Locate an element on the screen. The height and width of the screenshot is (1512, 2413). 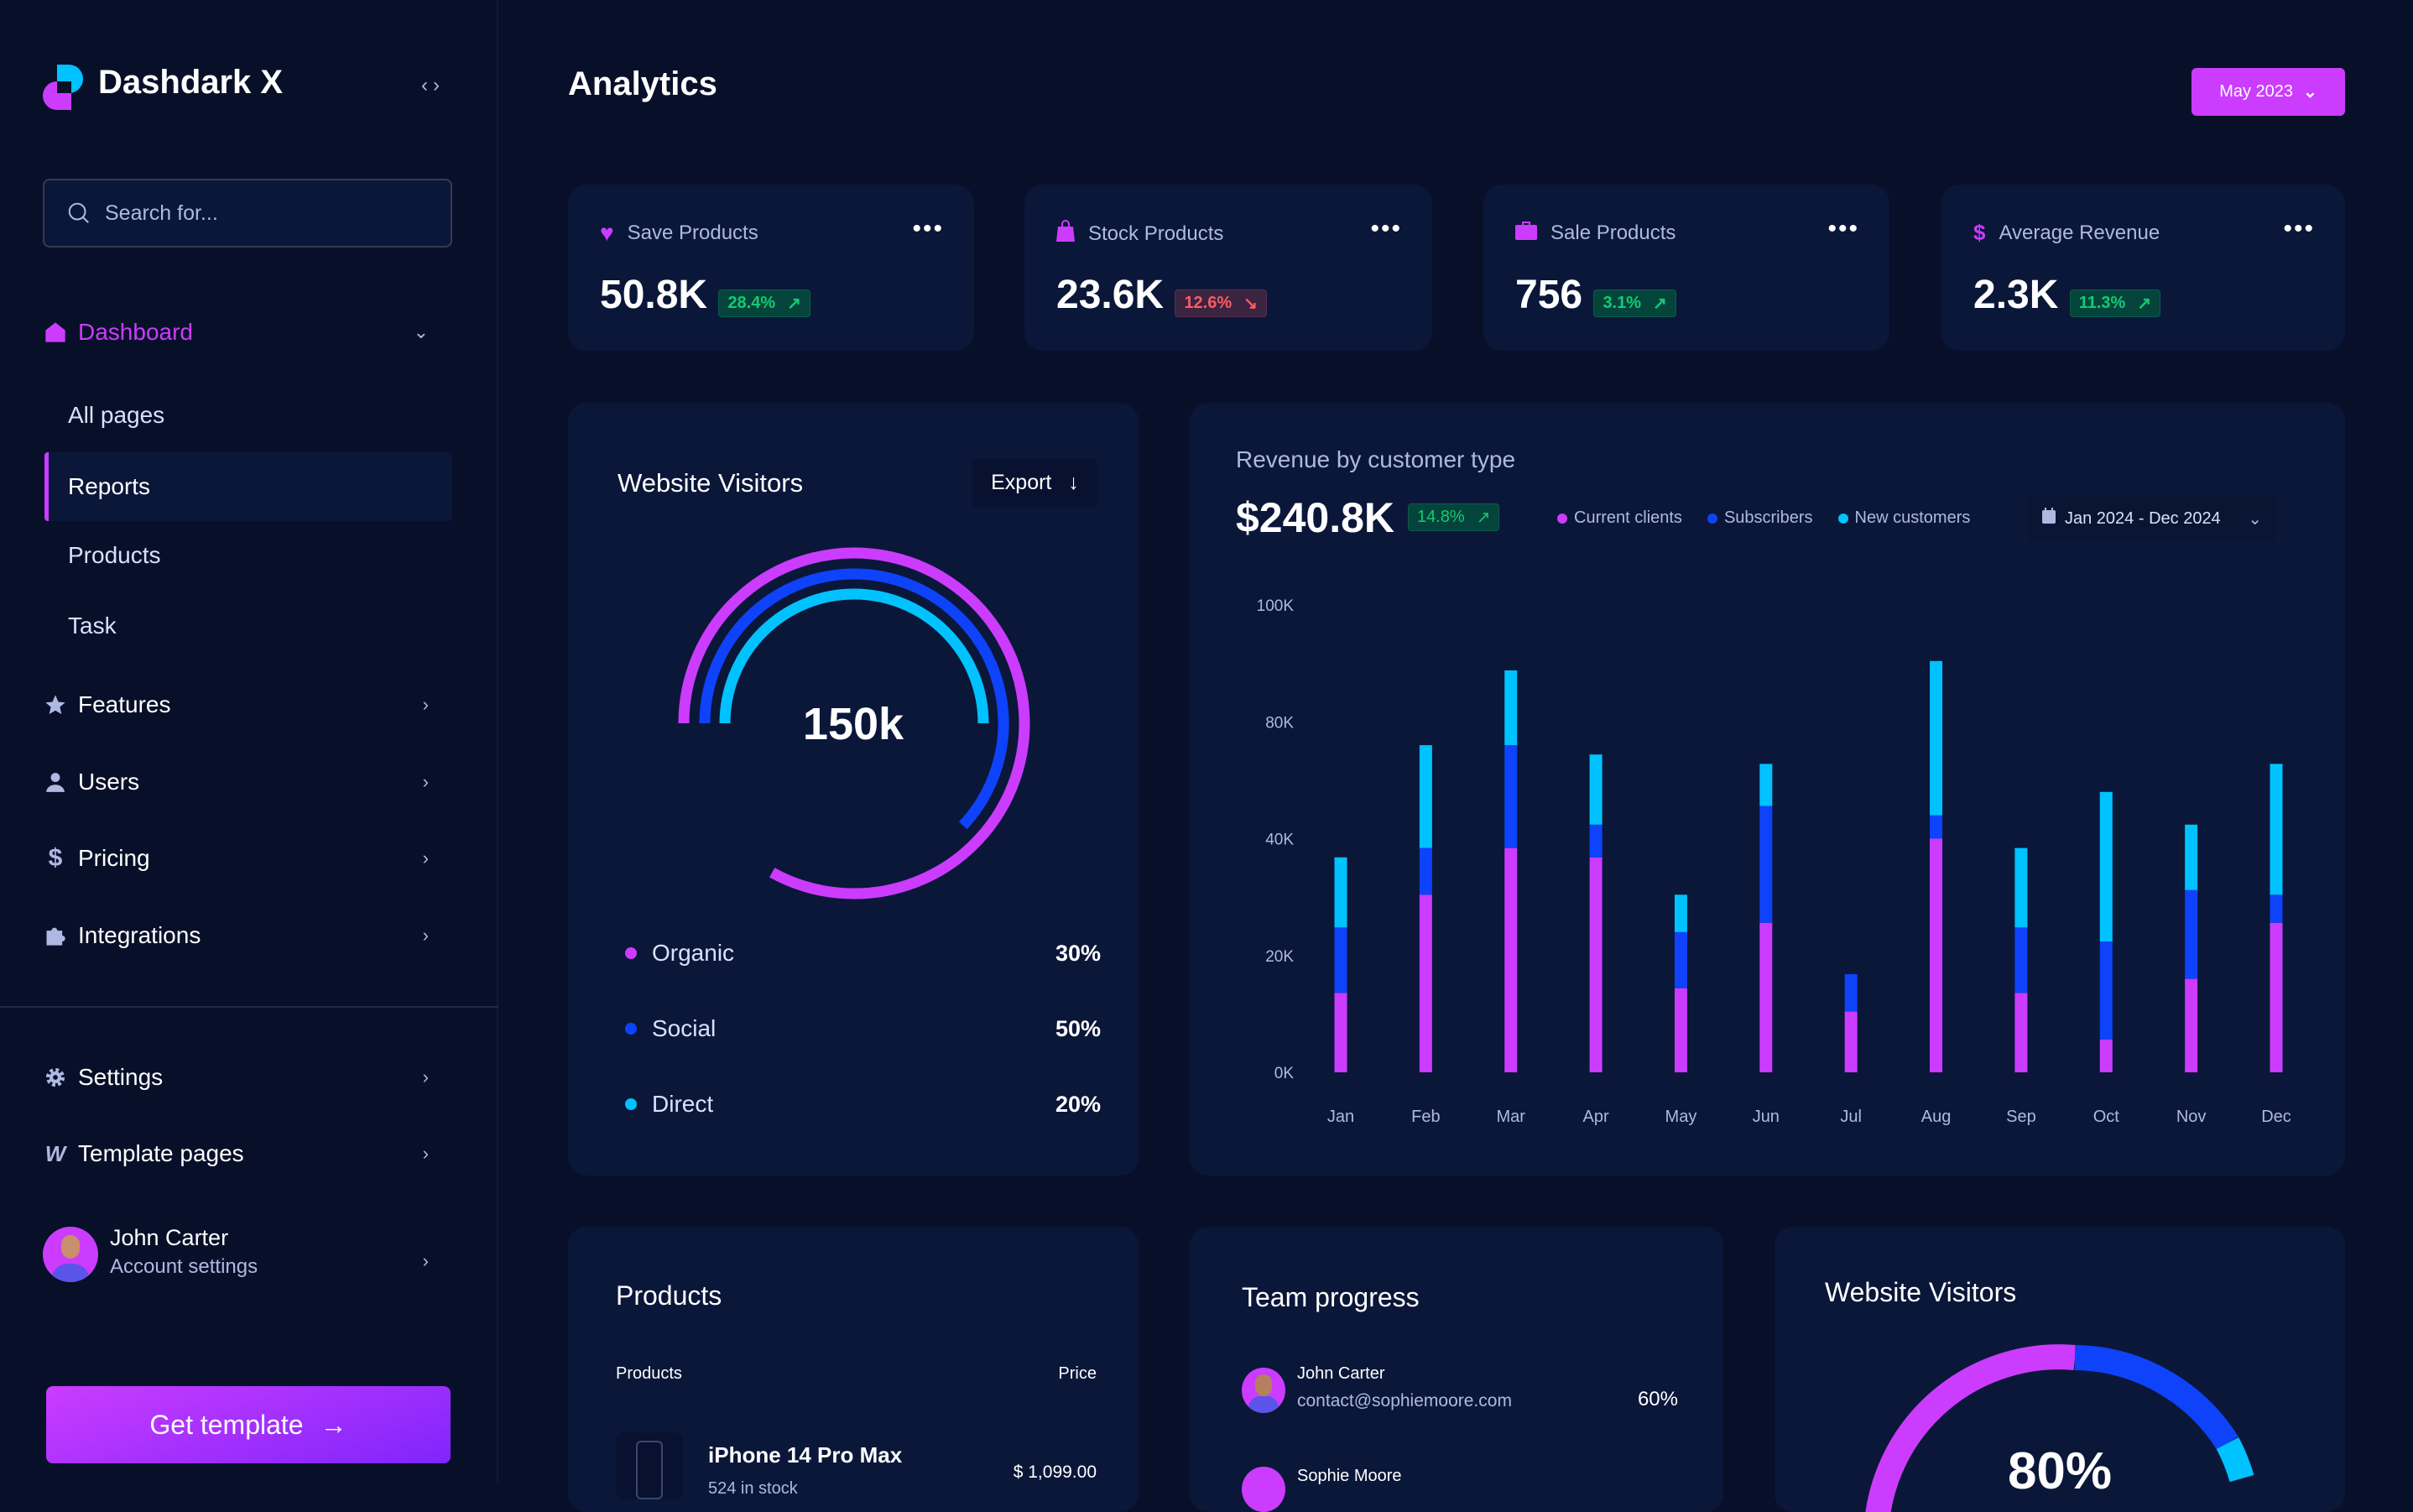
collapse-toggle-icon: ‹› is located at coordinates (433, 85).